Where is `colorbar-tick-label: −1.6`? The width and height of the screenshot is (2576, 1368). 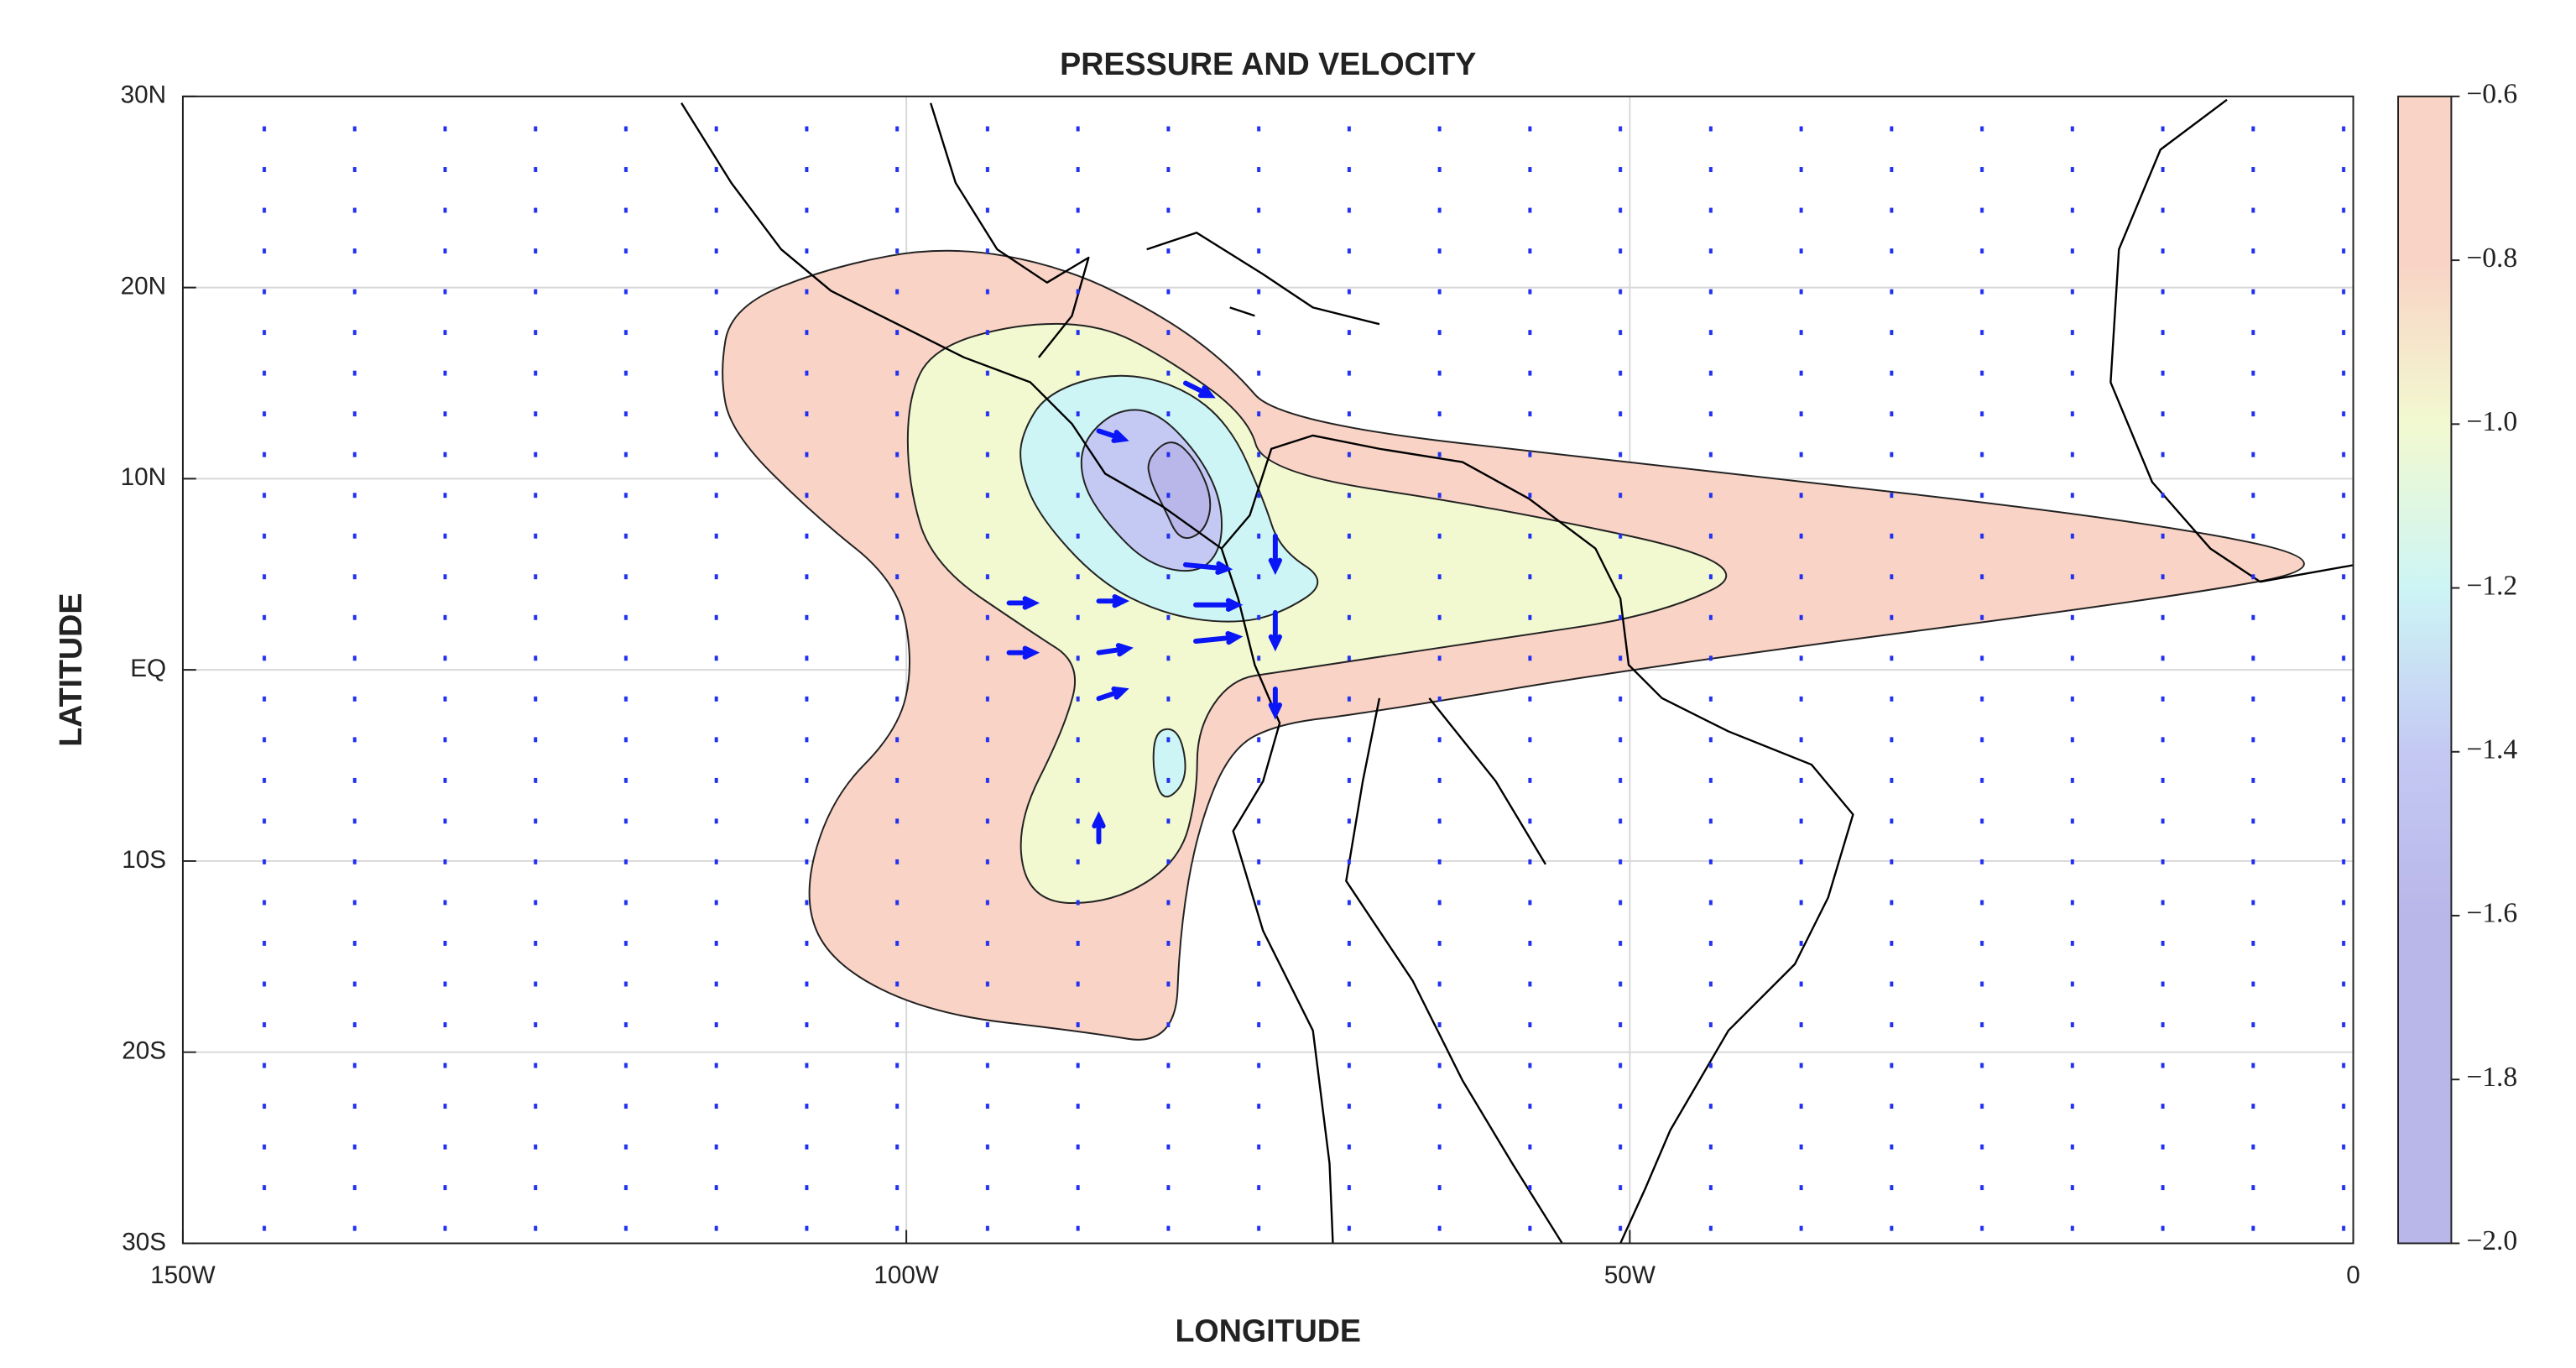 colorbar-tick-label: −1.6 is located at coordinates (2491, 913).